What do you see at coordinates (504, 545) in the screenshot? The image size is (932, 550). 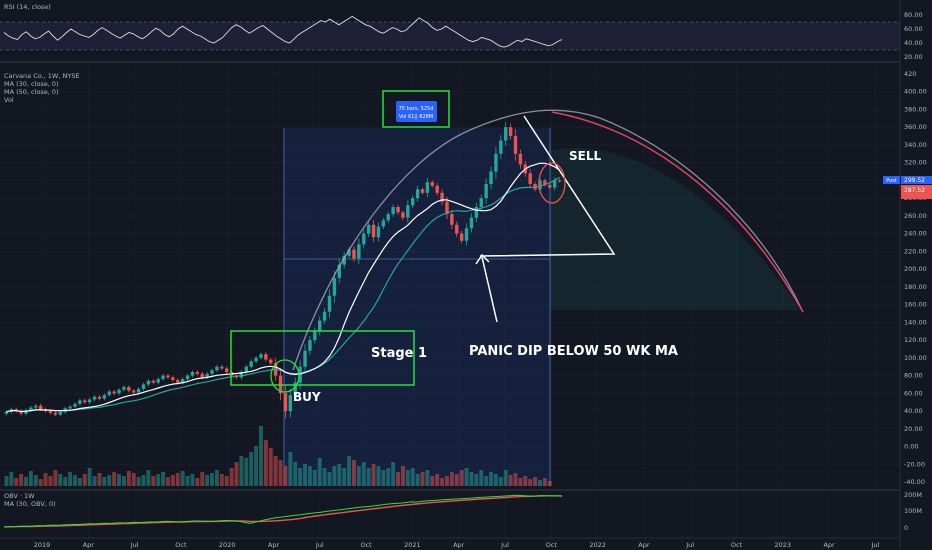 I see `time-tick-label: Jul` at bounding box center [504, 545].